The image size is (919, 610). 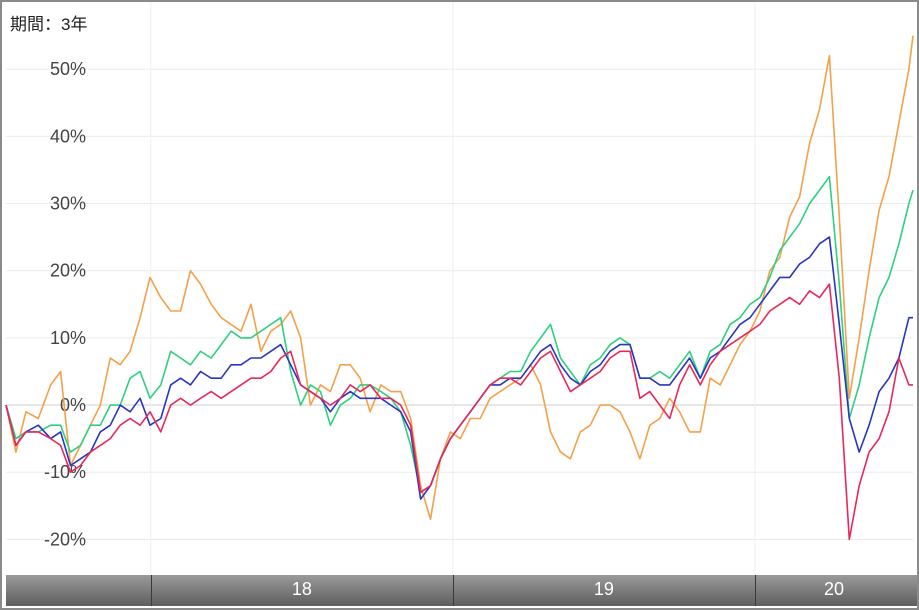 What do you see at coordinates (833, 589) in the screenshot?
I see `x-tick-label: 20` at bounding box center [833, 589].